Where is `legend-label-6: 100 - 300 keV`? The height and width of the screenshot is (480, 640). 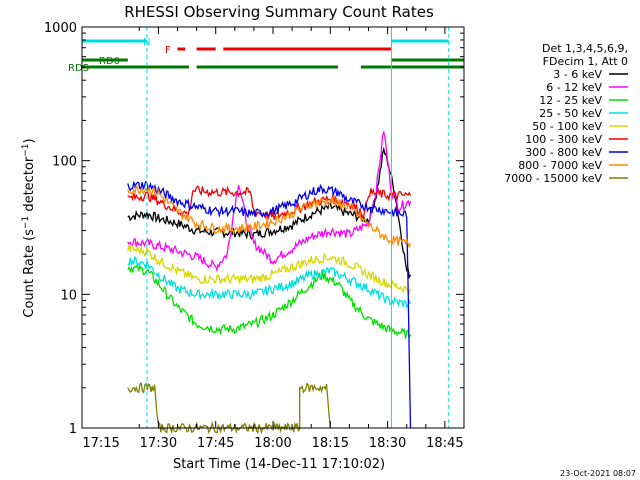 legend-label-6: 100 - 300 keV is located at coordinates (563, 139).